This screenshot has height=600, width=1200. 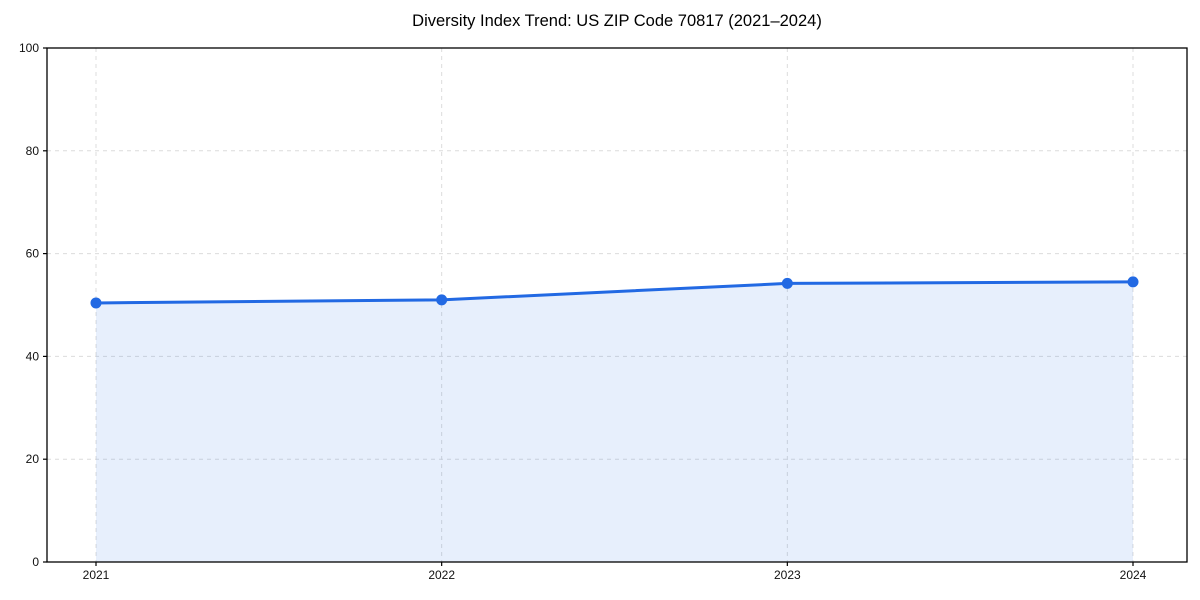 What do you see at coordinates (33, 459) in the screenshot?
I see `y-tick-label-20: 20` at bounding box center [33, 459].